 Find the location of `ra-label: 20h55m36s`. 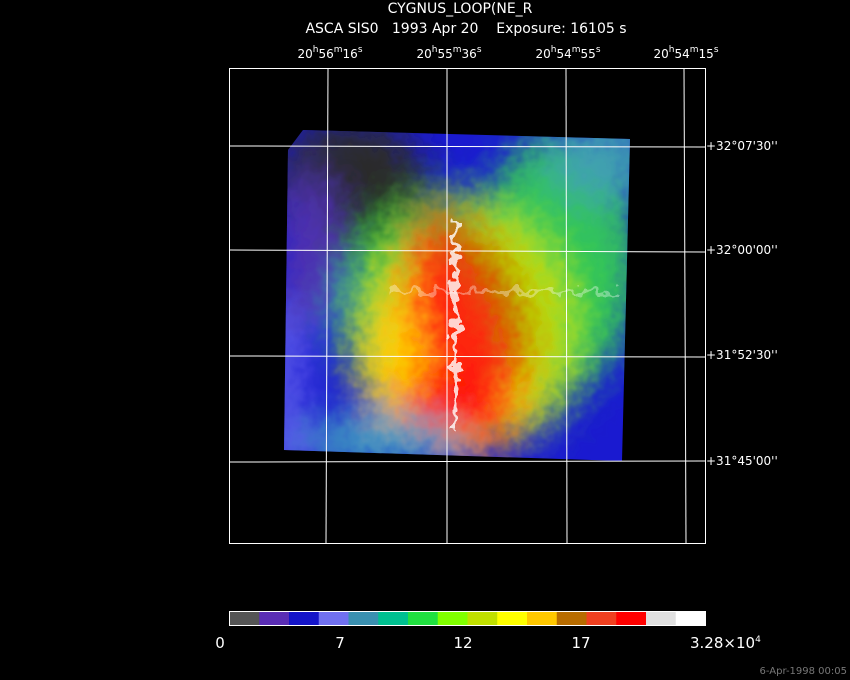

ra-label: 20h55m36s is located at coordinates (449, 53).